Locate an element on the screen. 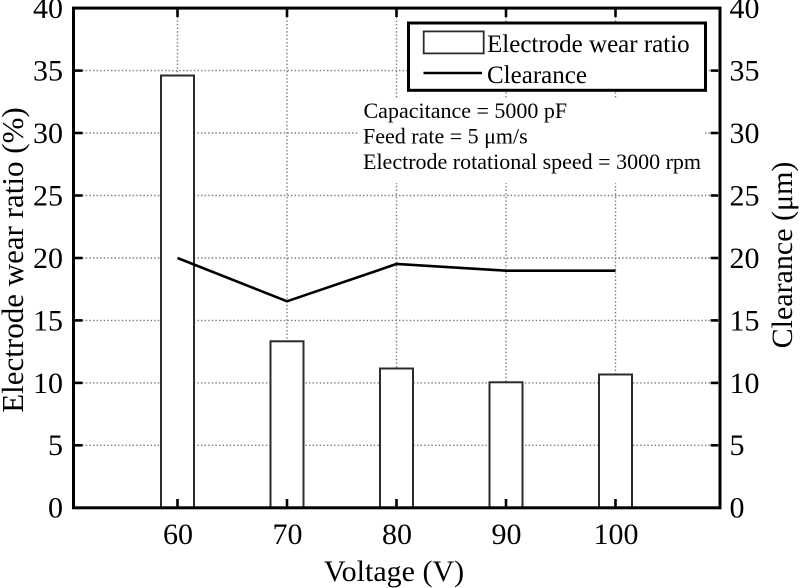 The image size is (800, 588). svg-text: Clearance (μm) is located at coordinates (782, 255).